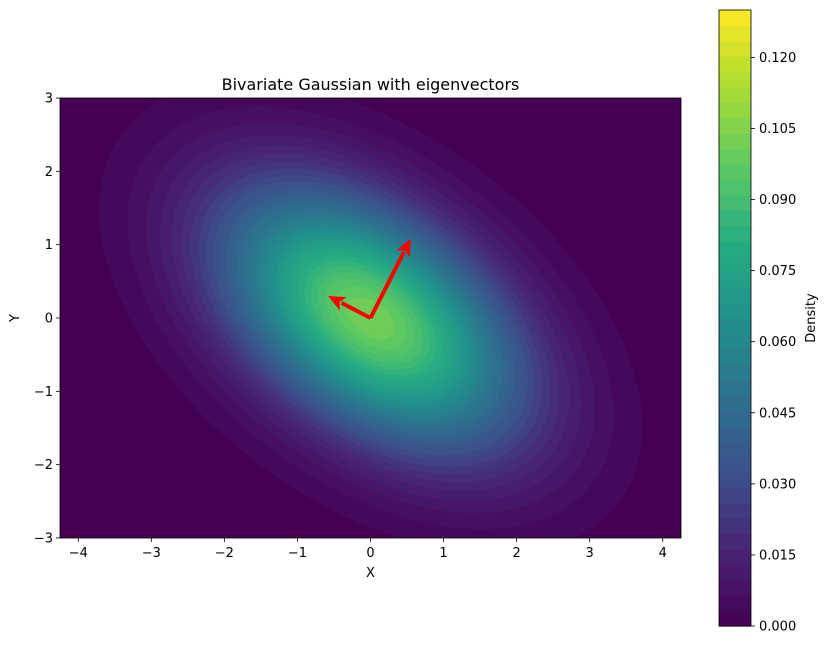  Describe the element at coordinates (43, 465) in the screenshot. I see `y-tick-label: −2` at that location.